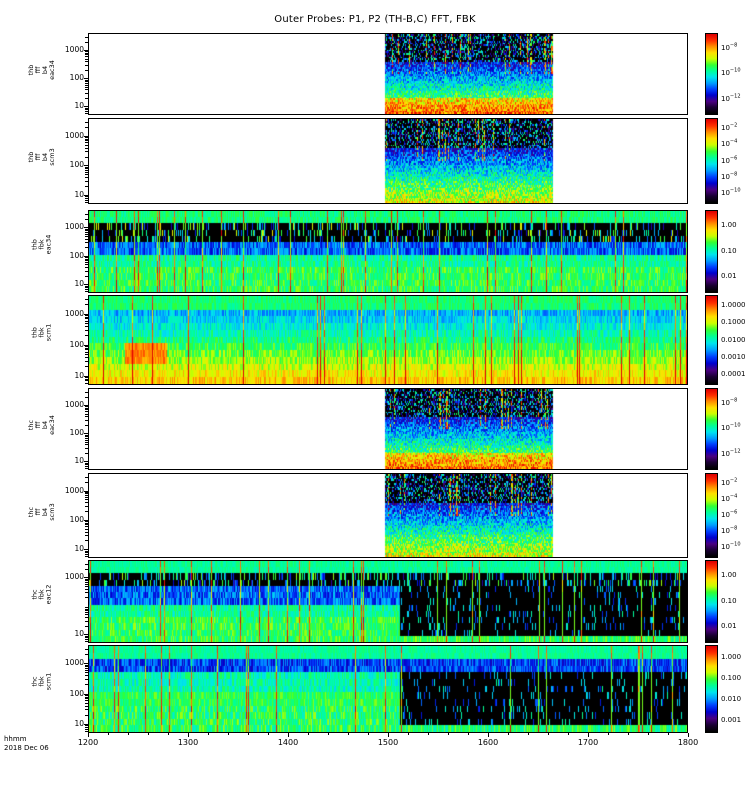  I want to click on colorbar-tick-label: 1.000, so click(731, 657).